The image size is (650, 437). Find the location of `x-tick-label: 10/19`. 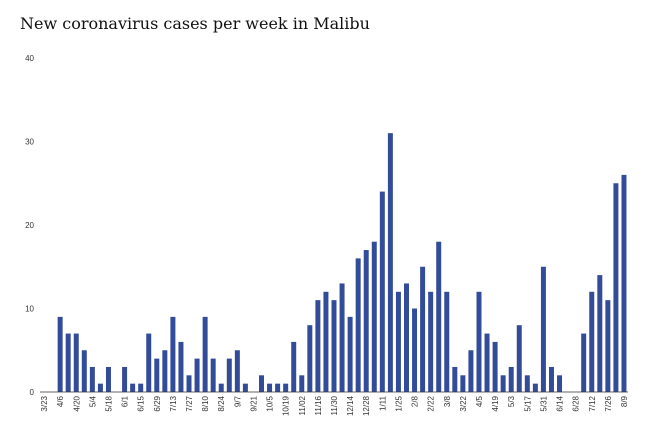

x-tick-label: 10/19 is located at coordinates (286, 405).